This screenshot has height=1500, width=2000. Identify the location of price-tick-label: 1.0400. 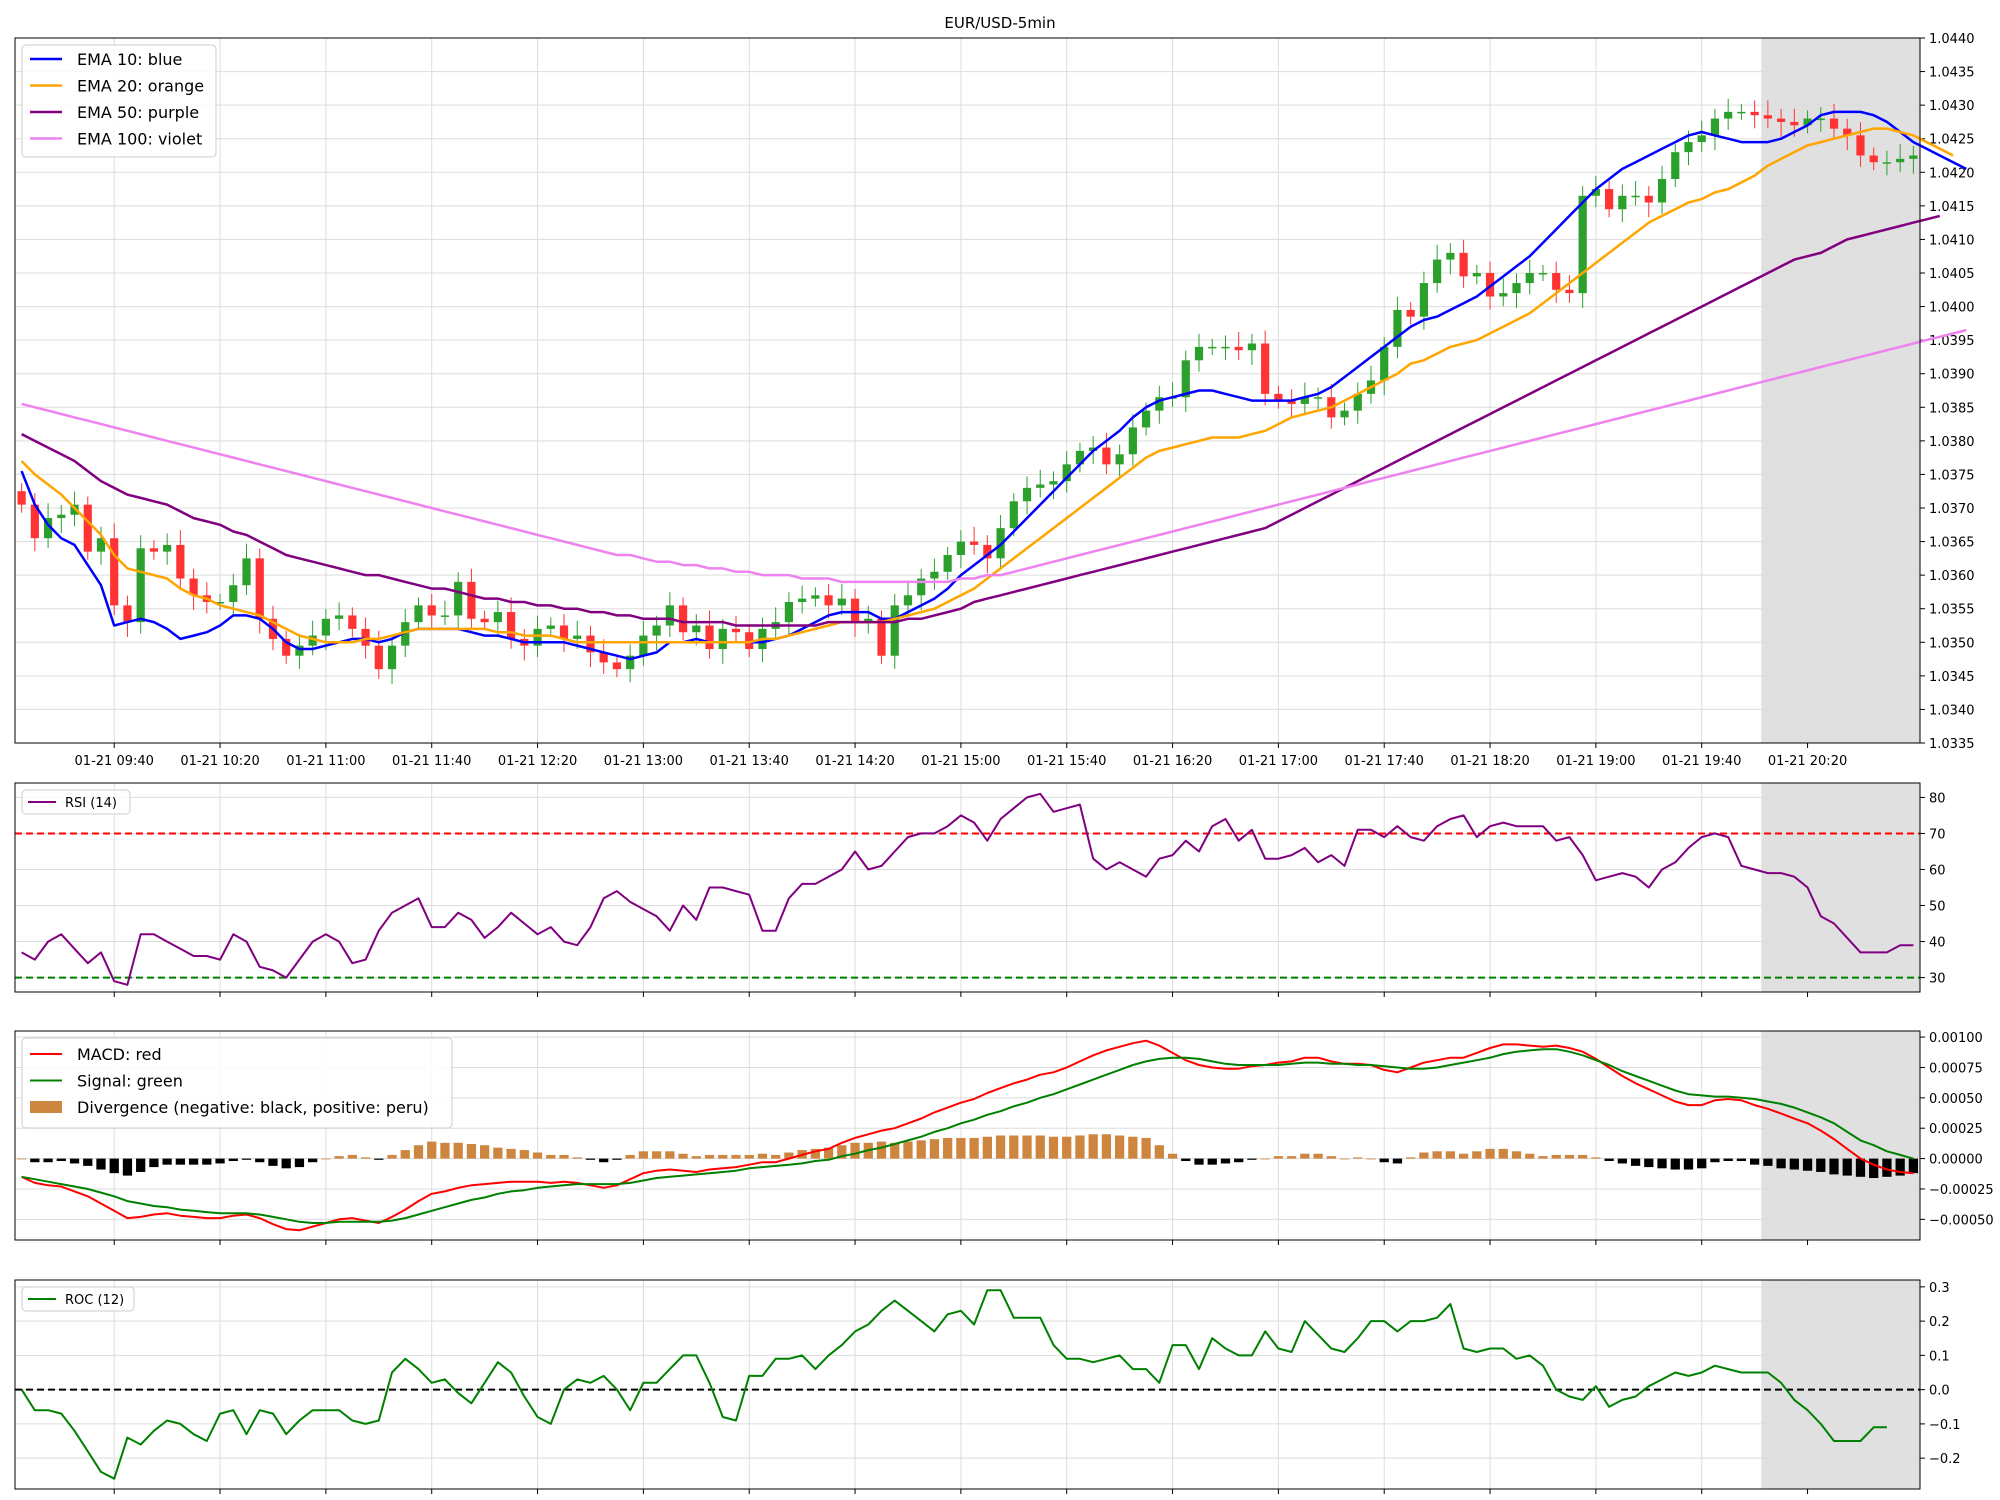
(1952, 308).